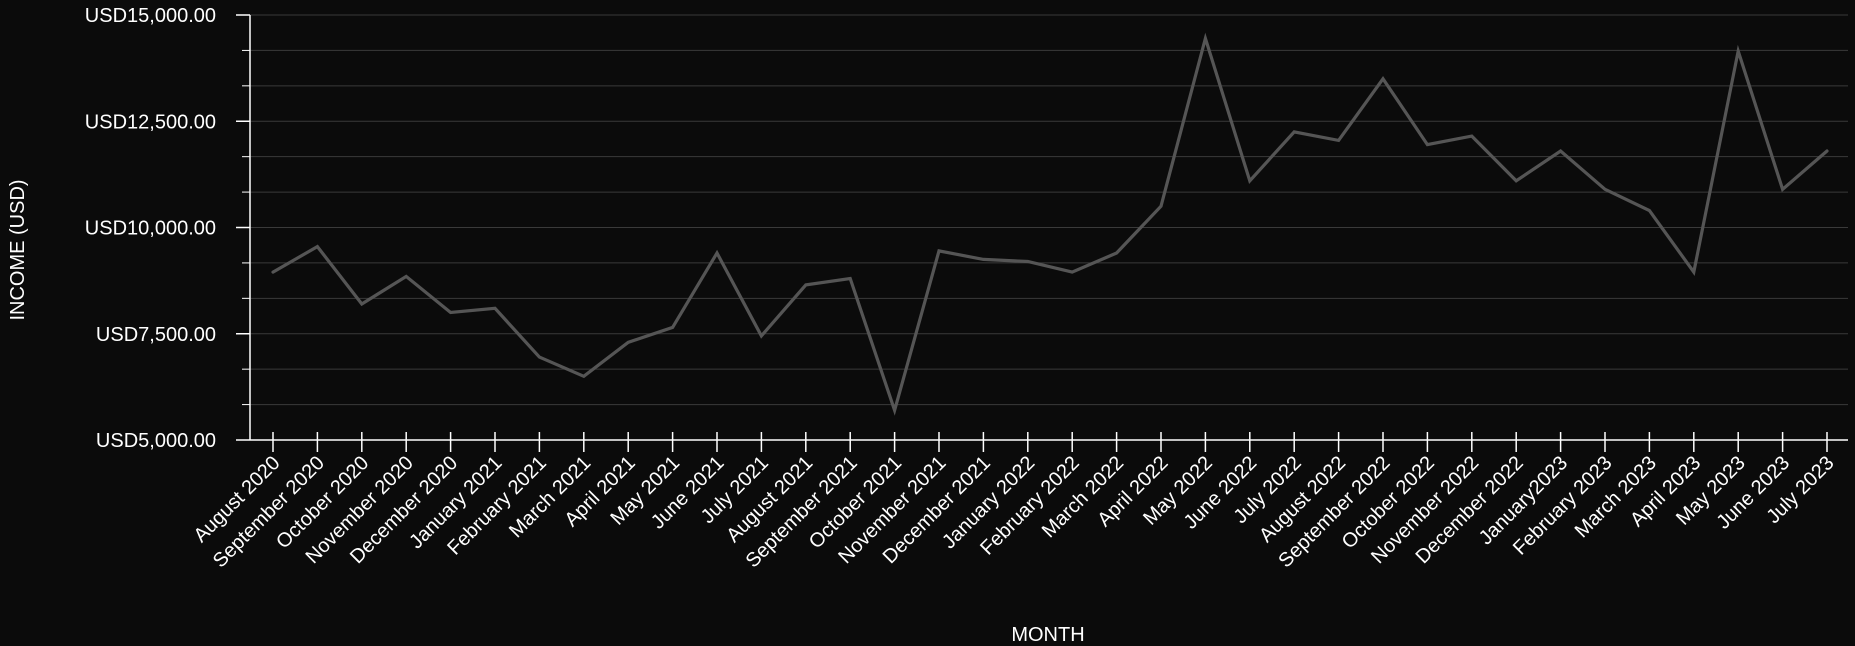  I want to click on y-axis-title: INCOME (USD), so click(18, 249).